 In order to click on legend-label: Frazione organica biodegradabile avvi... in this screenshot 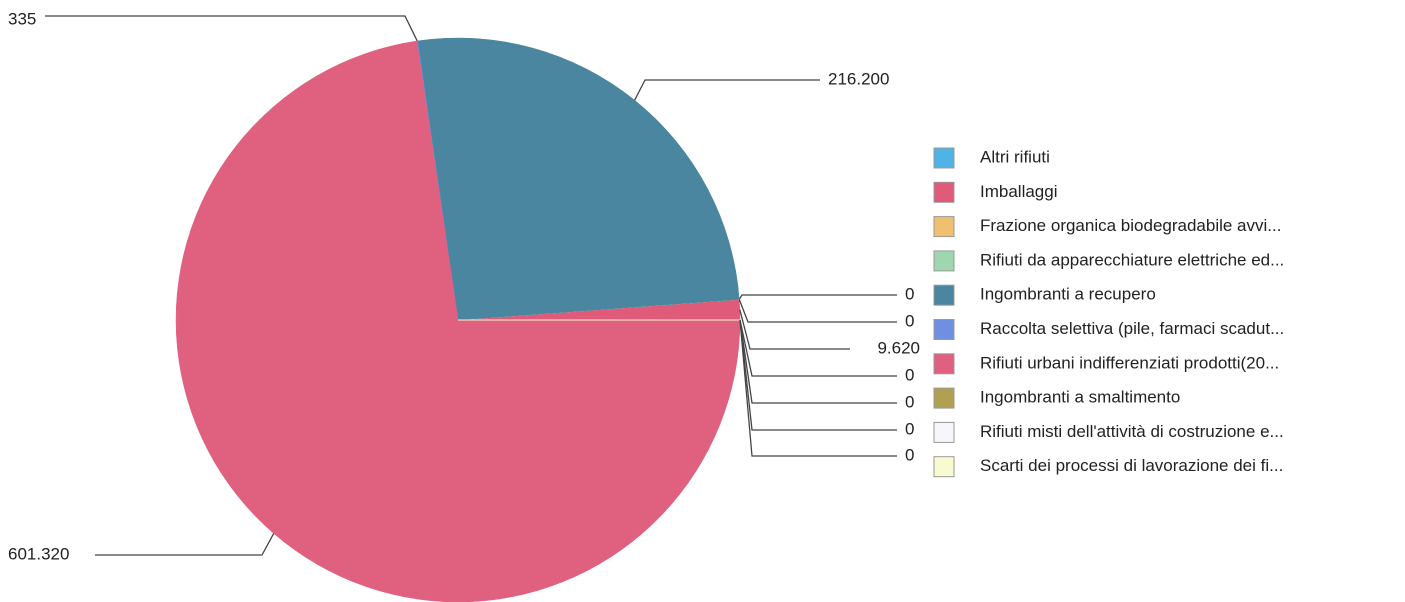, I will do `click(1130, 225)`.